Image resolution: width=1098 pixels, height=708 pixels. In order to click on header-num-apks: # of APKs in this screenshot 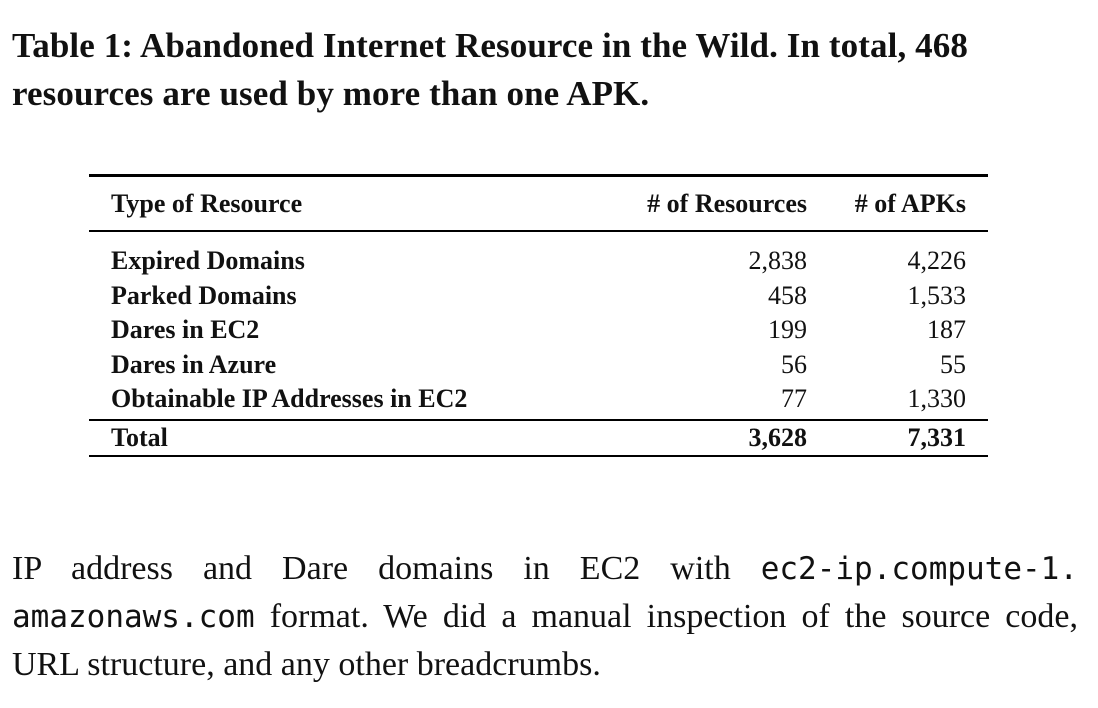, I will do `click(910, 203)`.